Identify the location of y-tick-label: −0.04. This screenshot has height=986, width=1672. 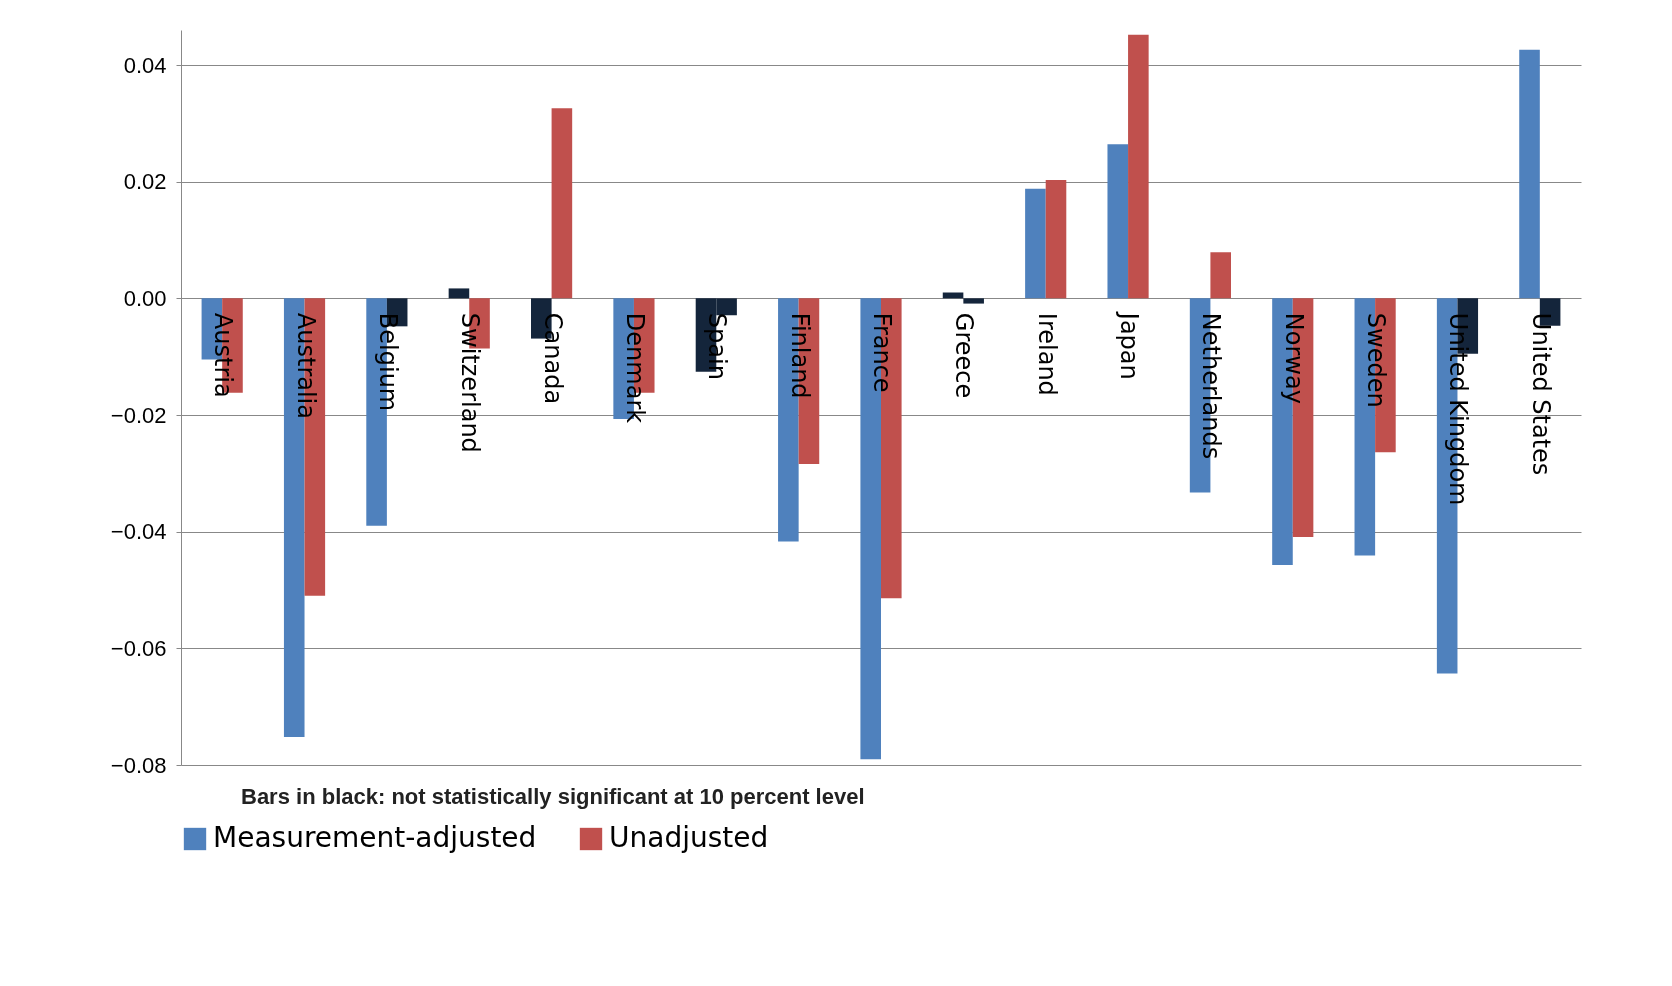
(138, 532).